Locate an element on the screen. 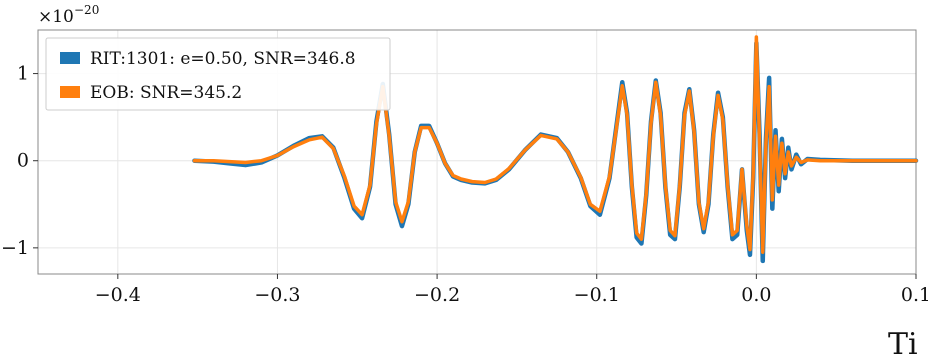 This screenshot has width=928, height=364. legend-entry-label: EOB: SNR=345.2 is located at coordinates (166, 93).